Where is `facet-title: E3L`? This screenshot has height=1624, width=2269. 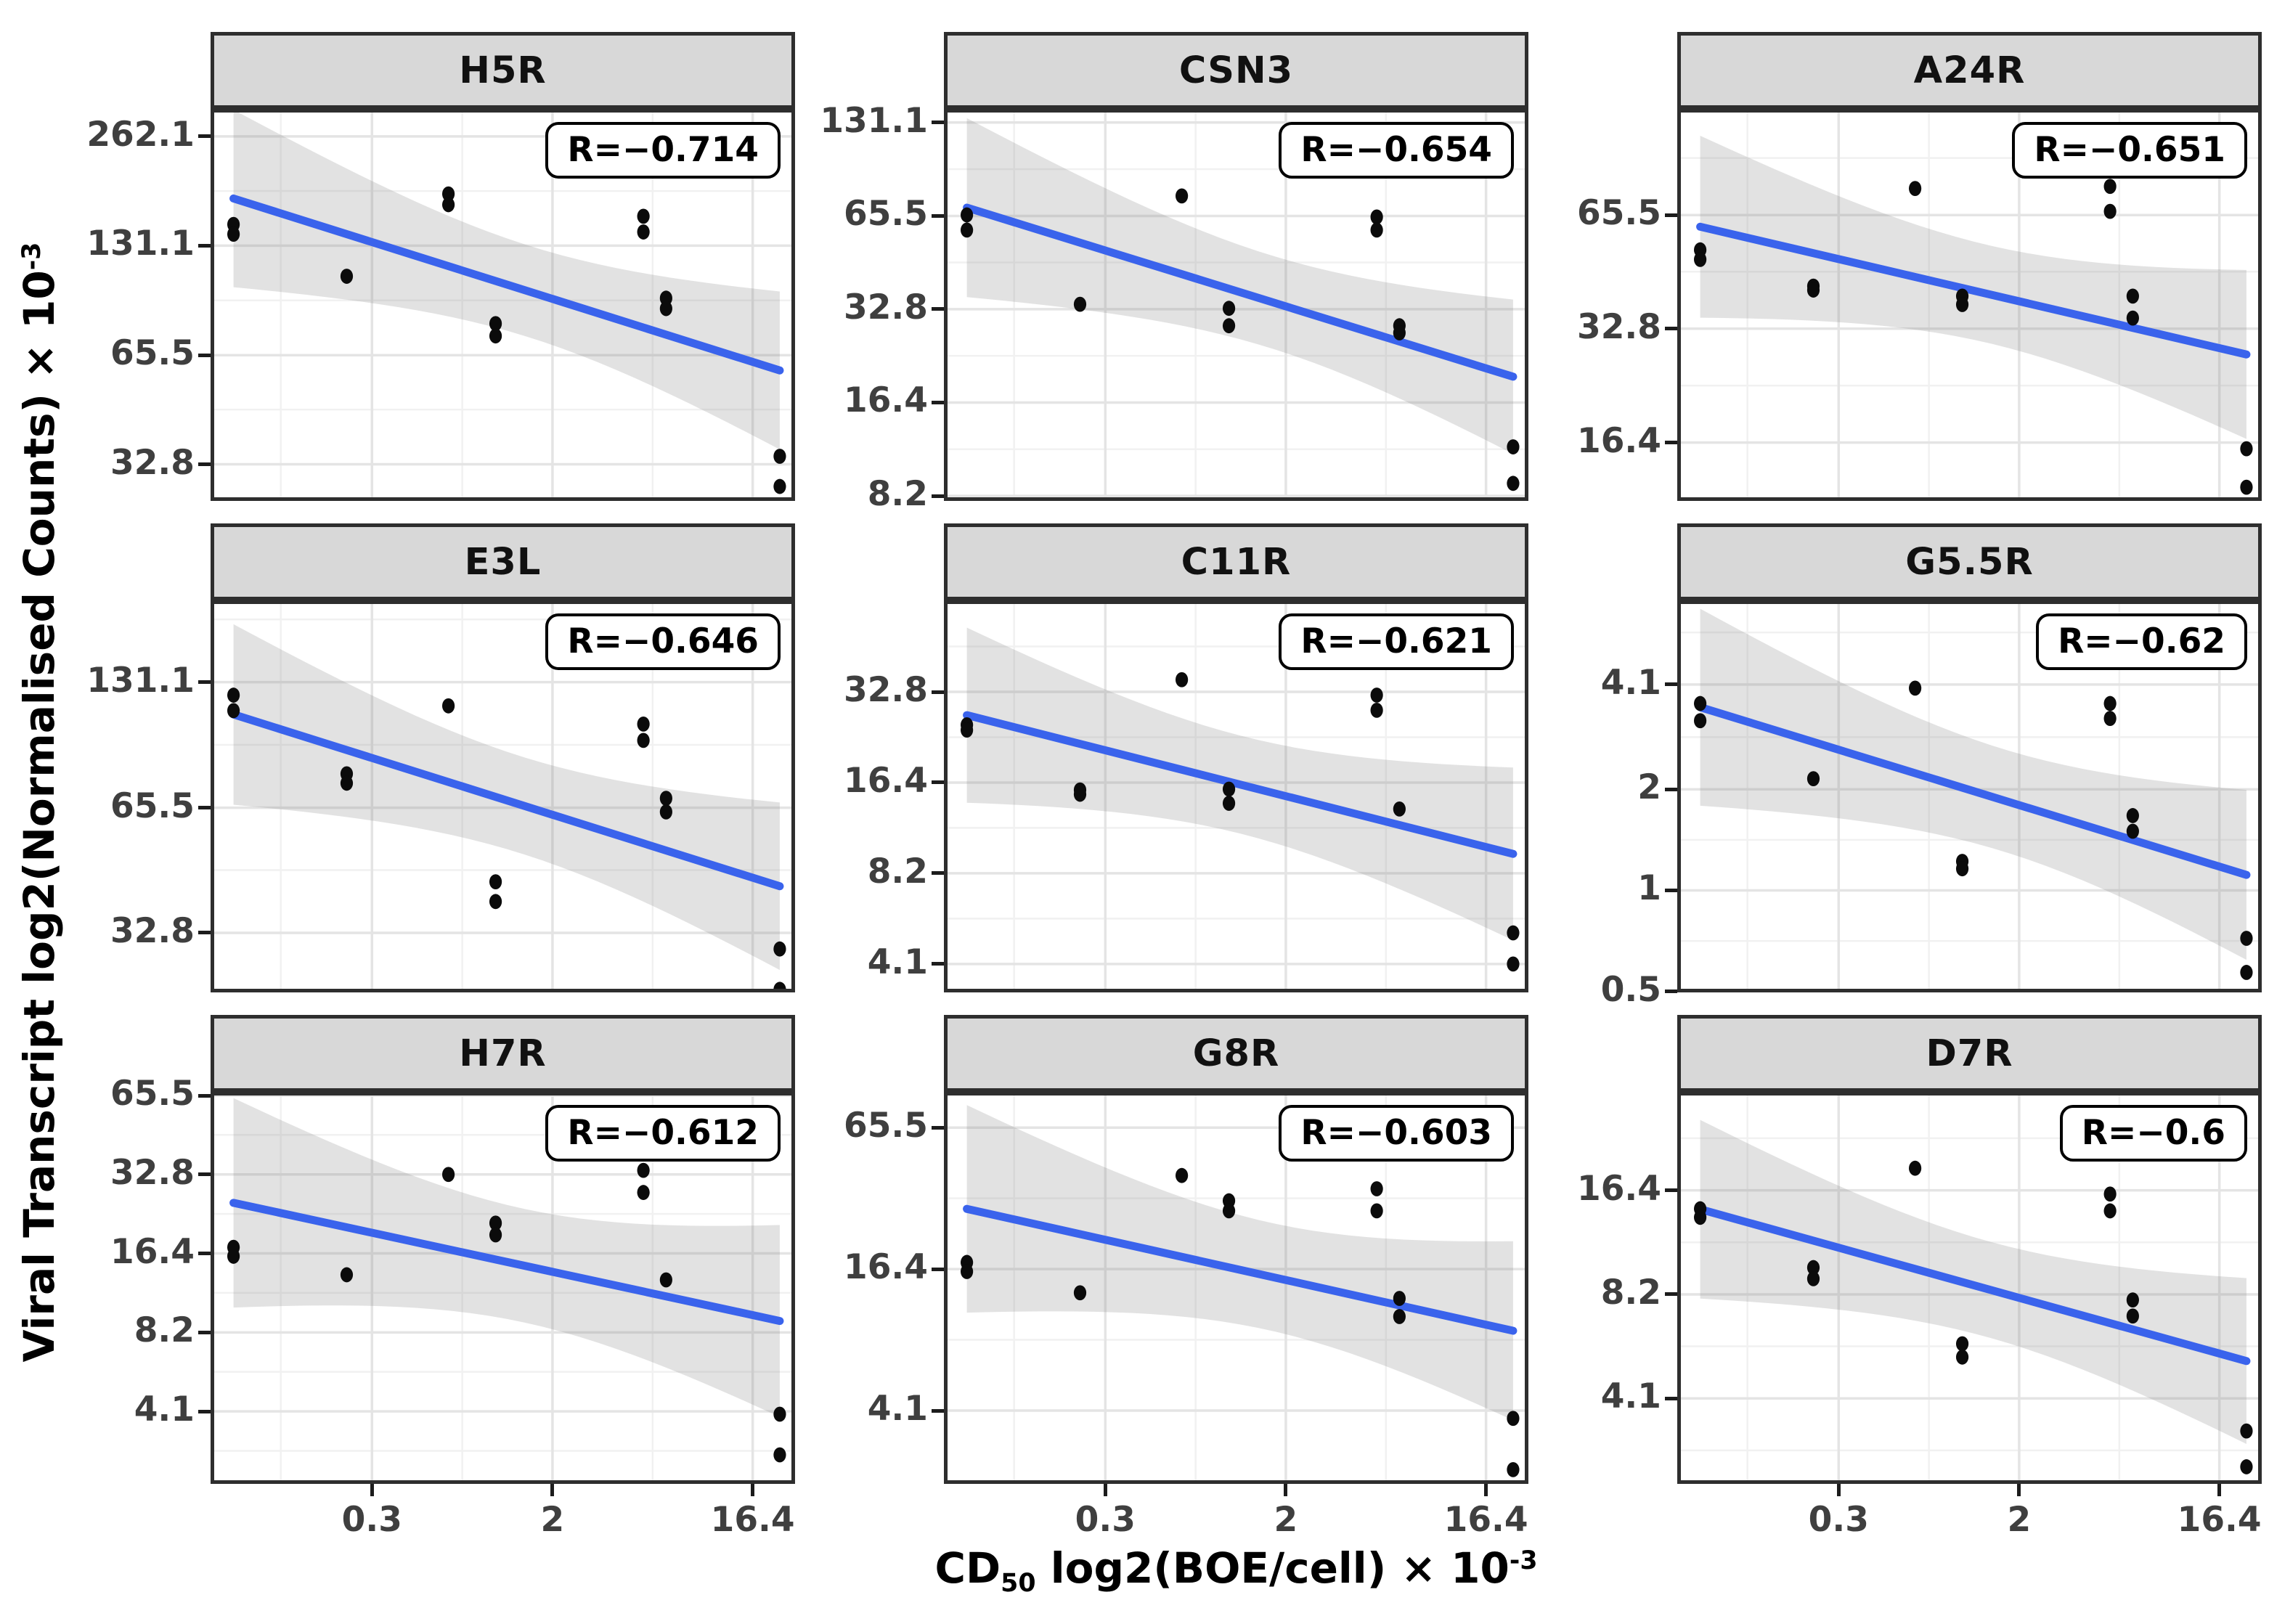 facet-title: E3L is located at coordinates (503, 562).